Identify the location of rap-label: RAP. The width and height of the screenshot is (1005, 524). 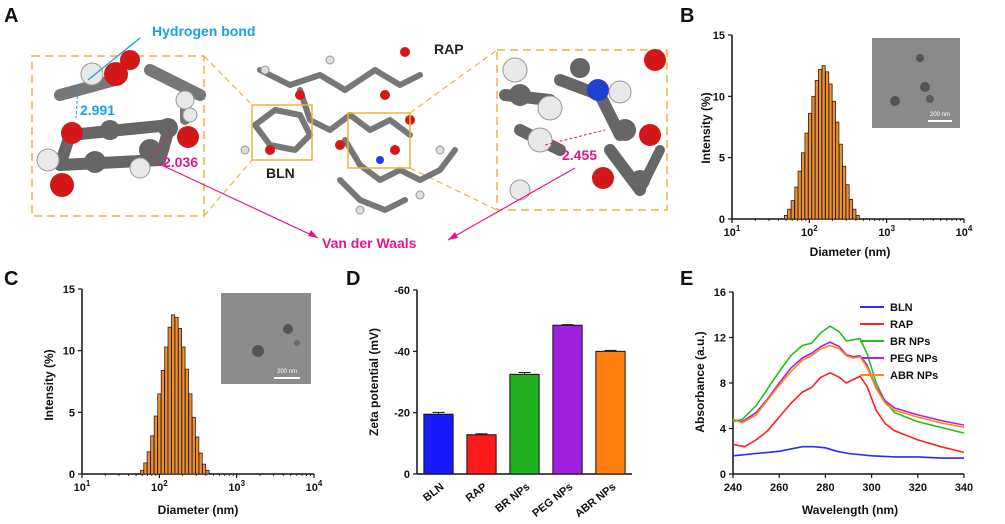
(449, 49).